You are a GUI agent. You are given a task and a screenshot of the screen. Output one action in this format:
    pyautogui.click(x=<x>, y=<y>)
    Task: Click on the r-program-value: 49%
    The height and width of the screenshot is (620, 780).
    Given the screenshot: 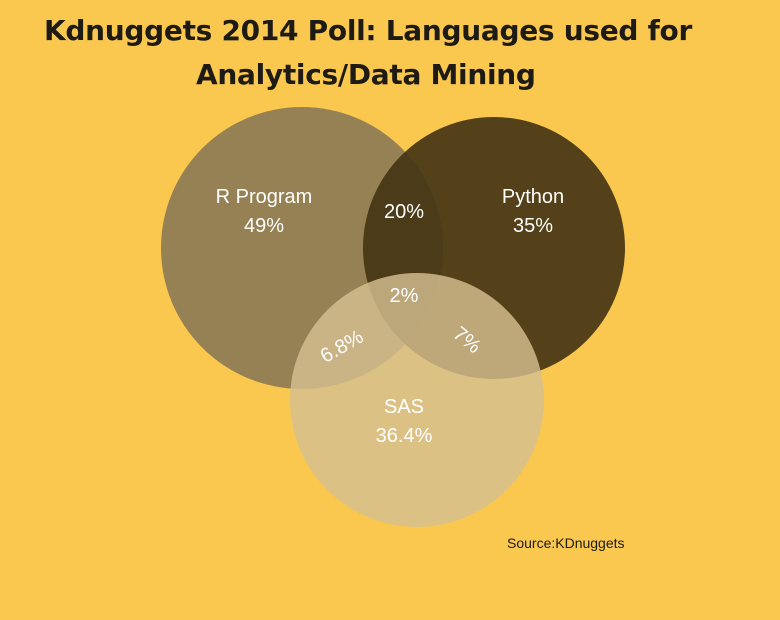 What is the action you would take?
    pyautogui.click(x=264, y=226)
    